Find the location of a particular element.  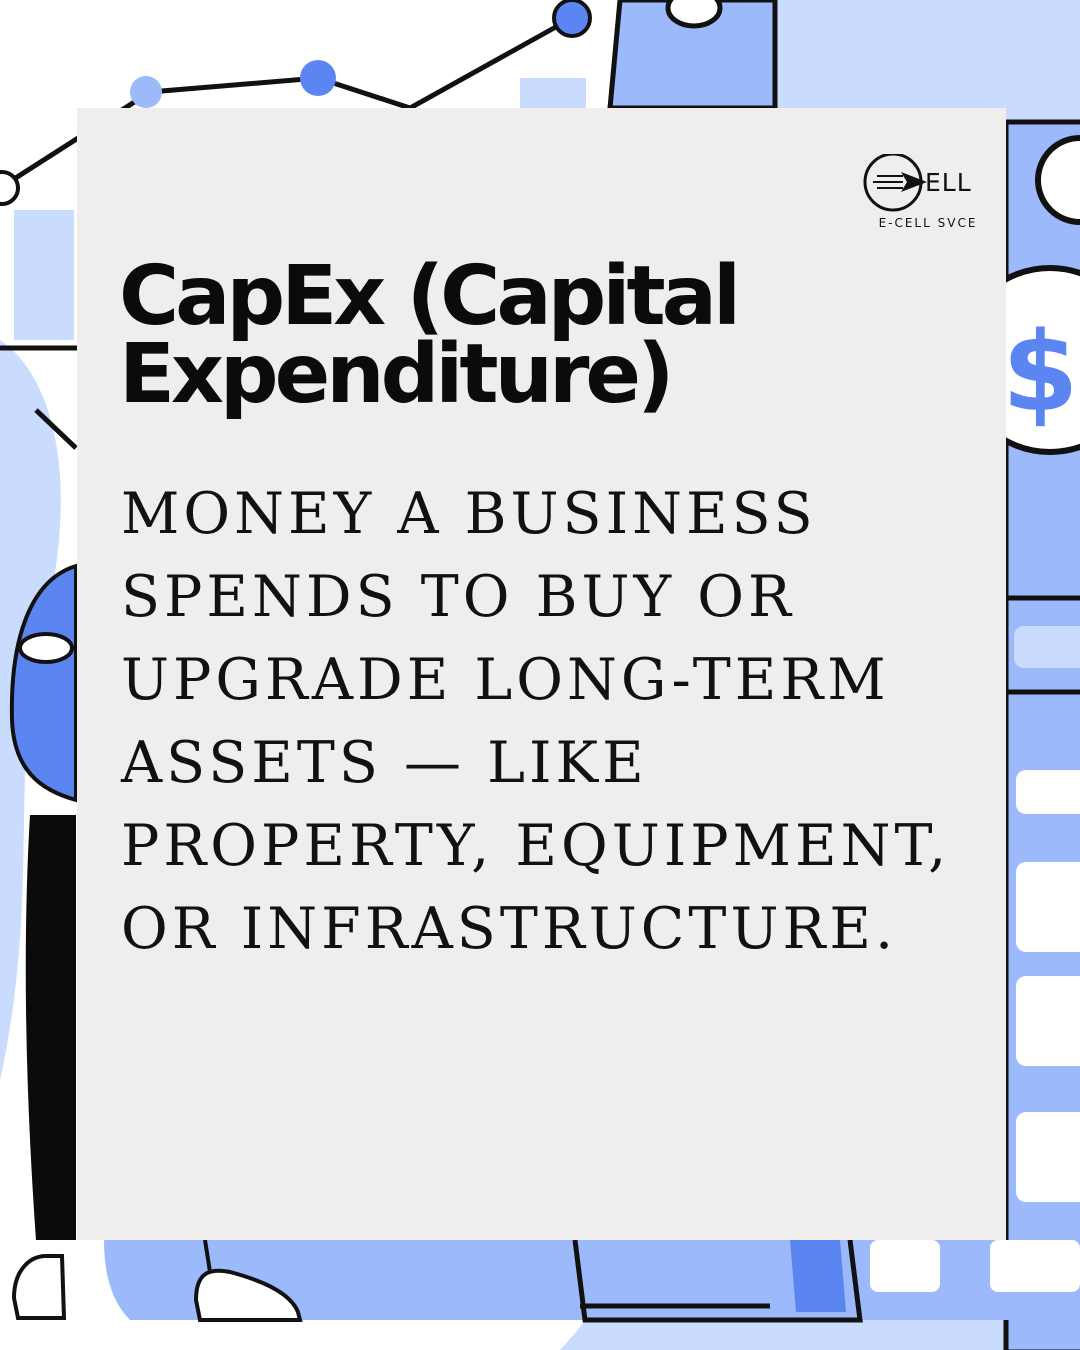

person-legs is located at coordinates (51, 1027).